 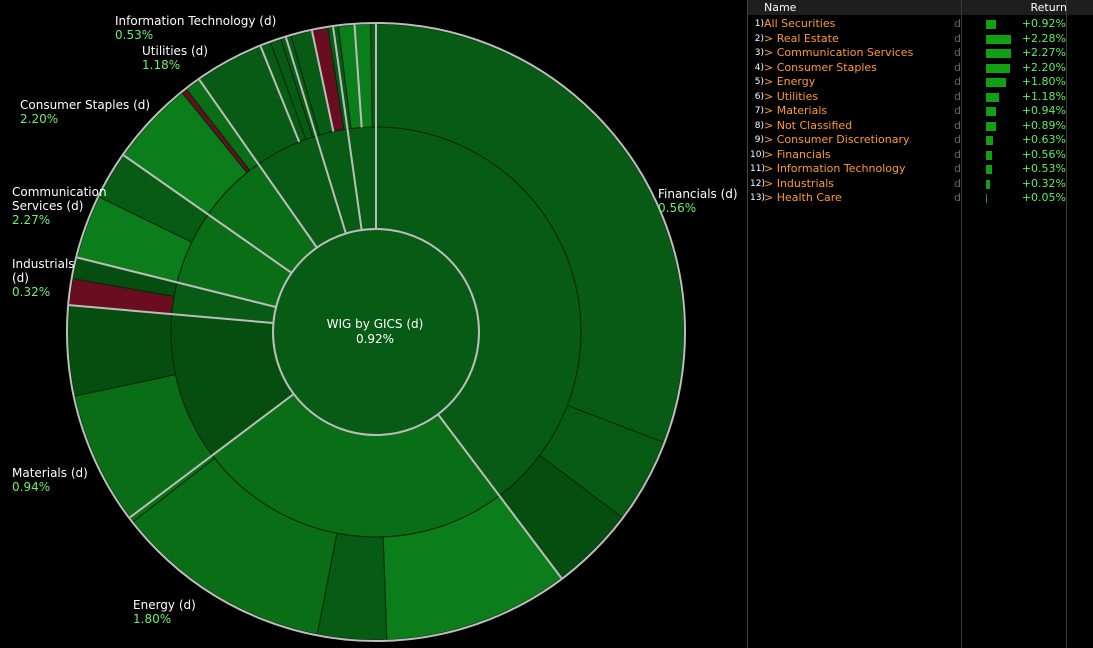 What do you see at coordinates (835, 168) in the screenshot?
I see `row-name: > Information Technology` at bounding box center [835, 168].